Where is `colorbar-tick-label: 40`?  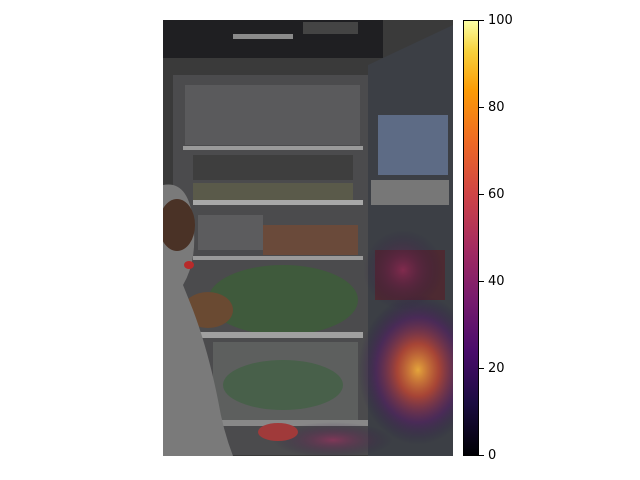 colorbar-tick-label: 40 is located at coordinates (496, 281).